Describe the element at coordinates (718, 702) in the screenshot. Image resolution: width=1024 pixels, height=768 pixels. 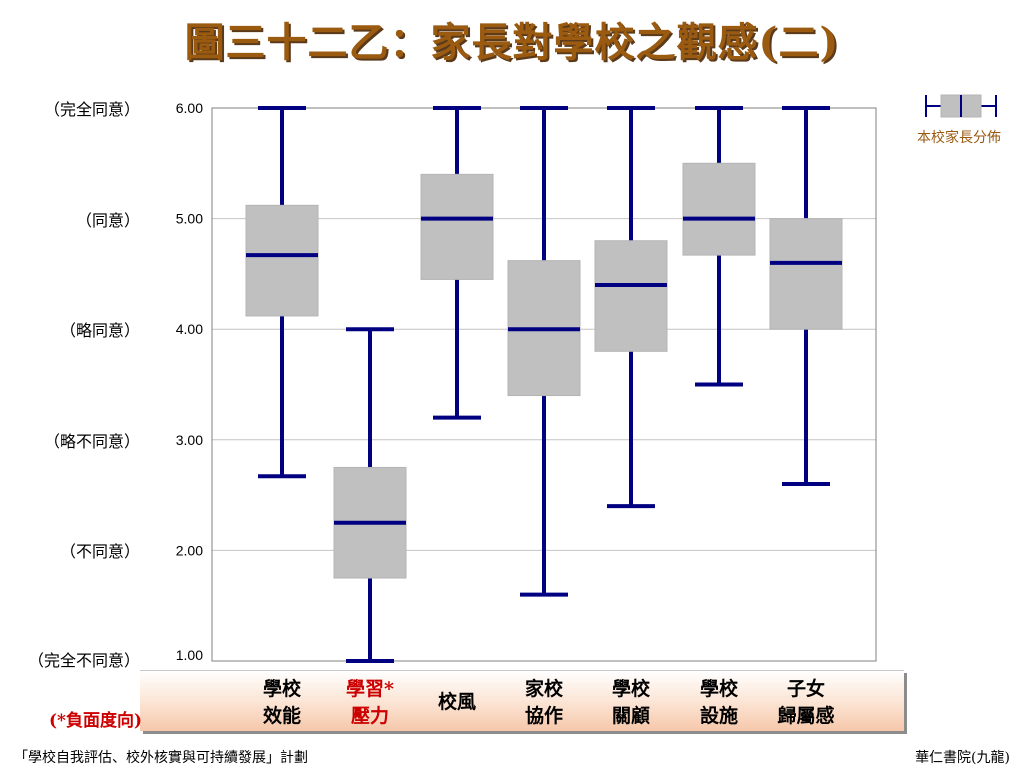
I see `category-label: 學校 設施` at that location.